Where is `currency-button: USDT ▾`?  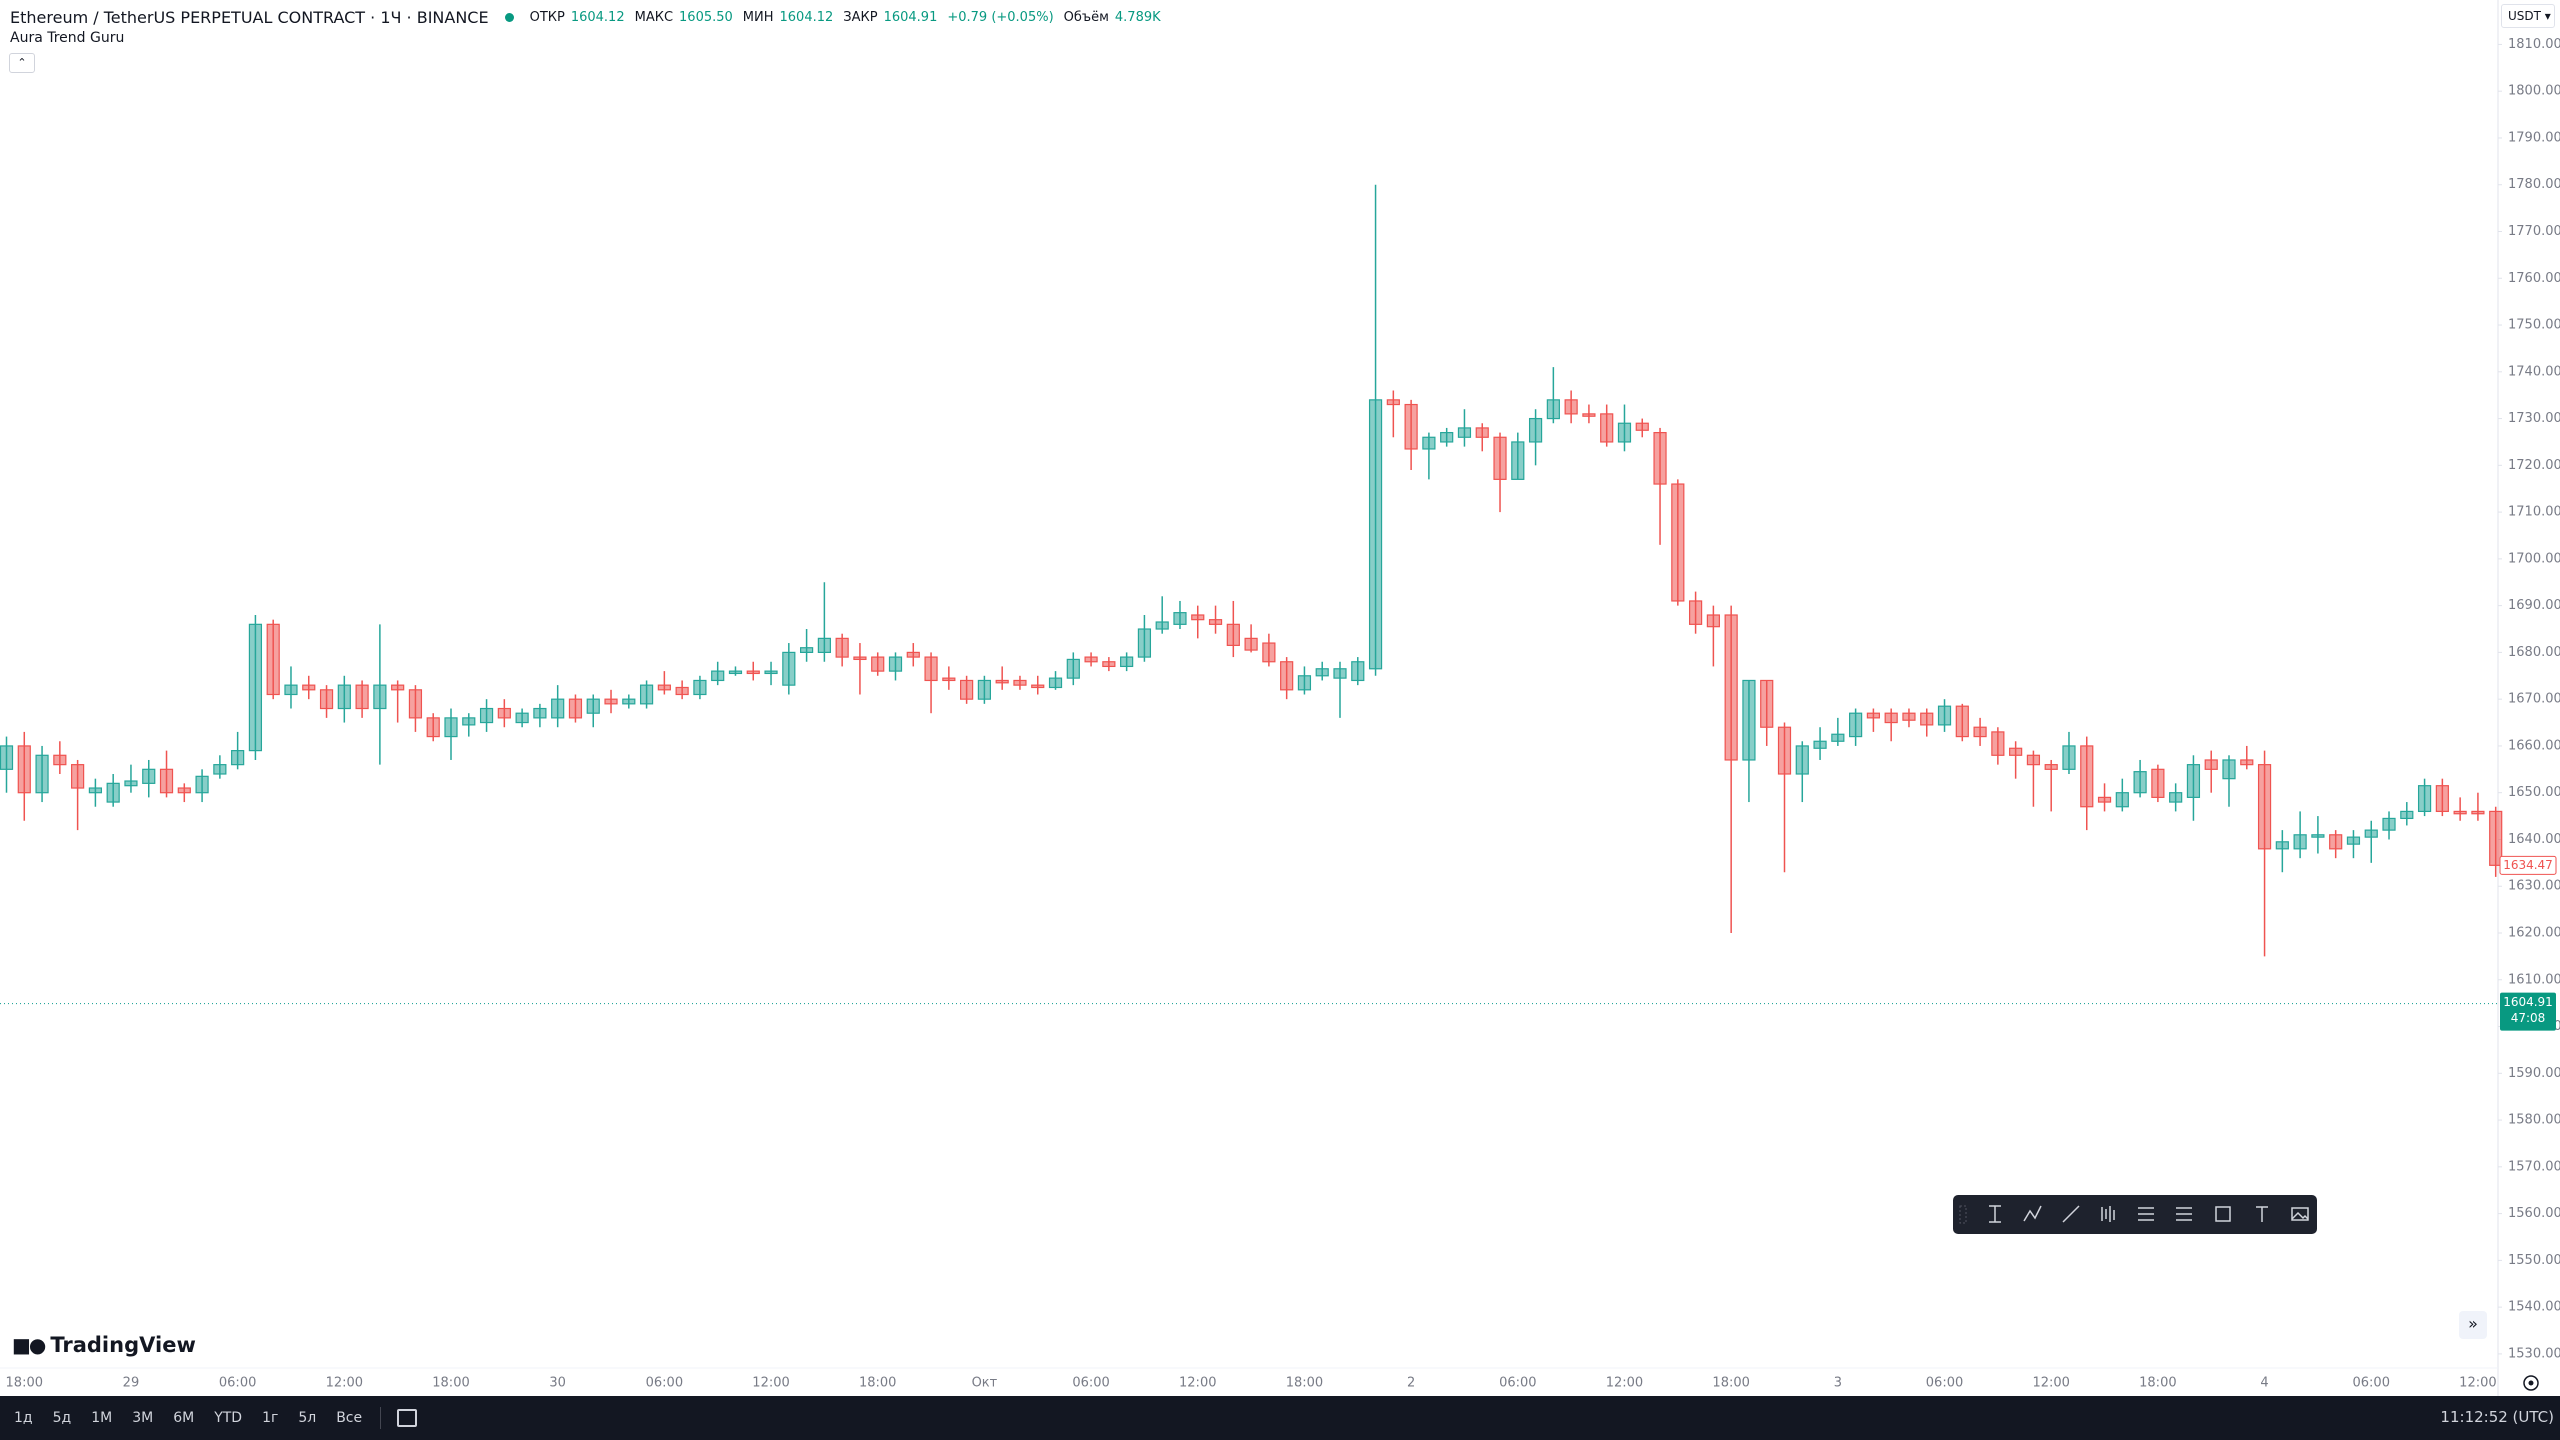
currency-button: USDT ▾ is located at coordinates (2528, 16).